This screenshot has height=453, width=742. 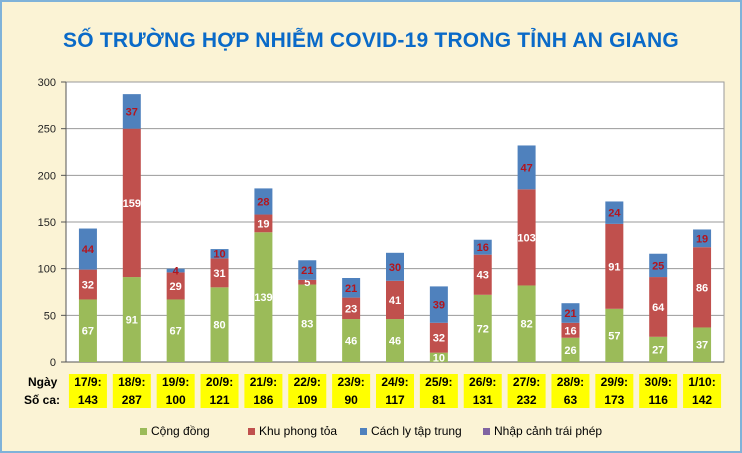 I want to click on data-label: 103, so click(x=526, y=238).